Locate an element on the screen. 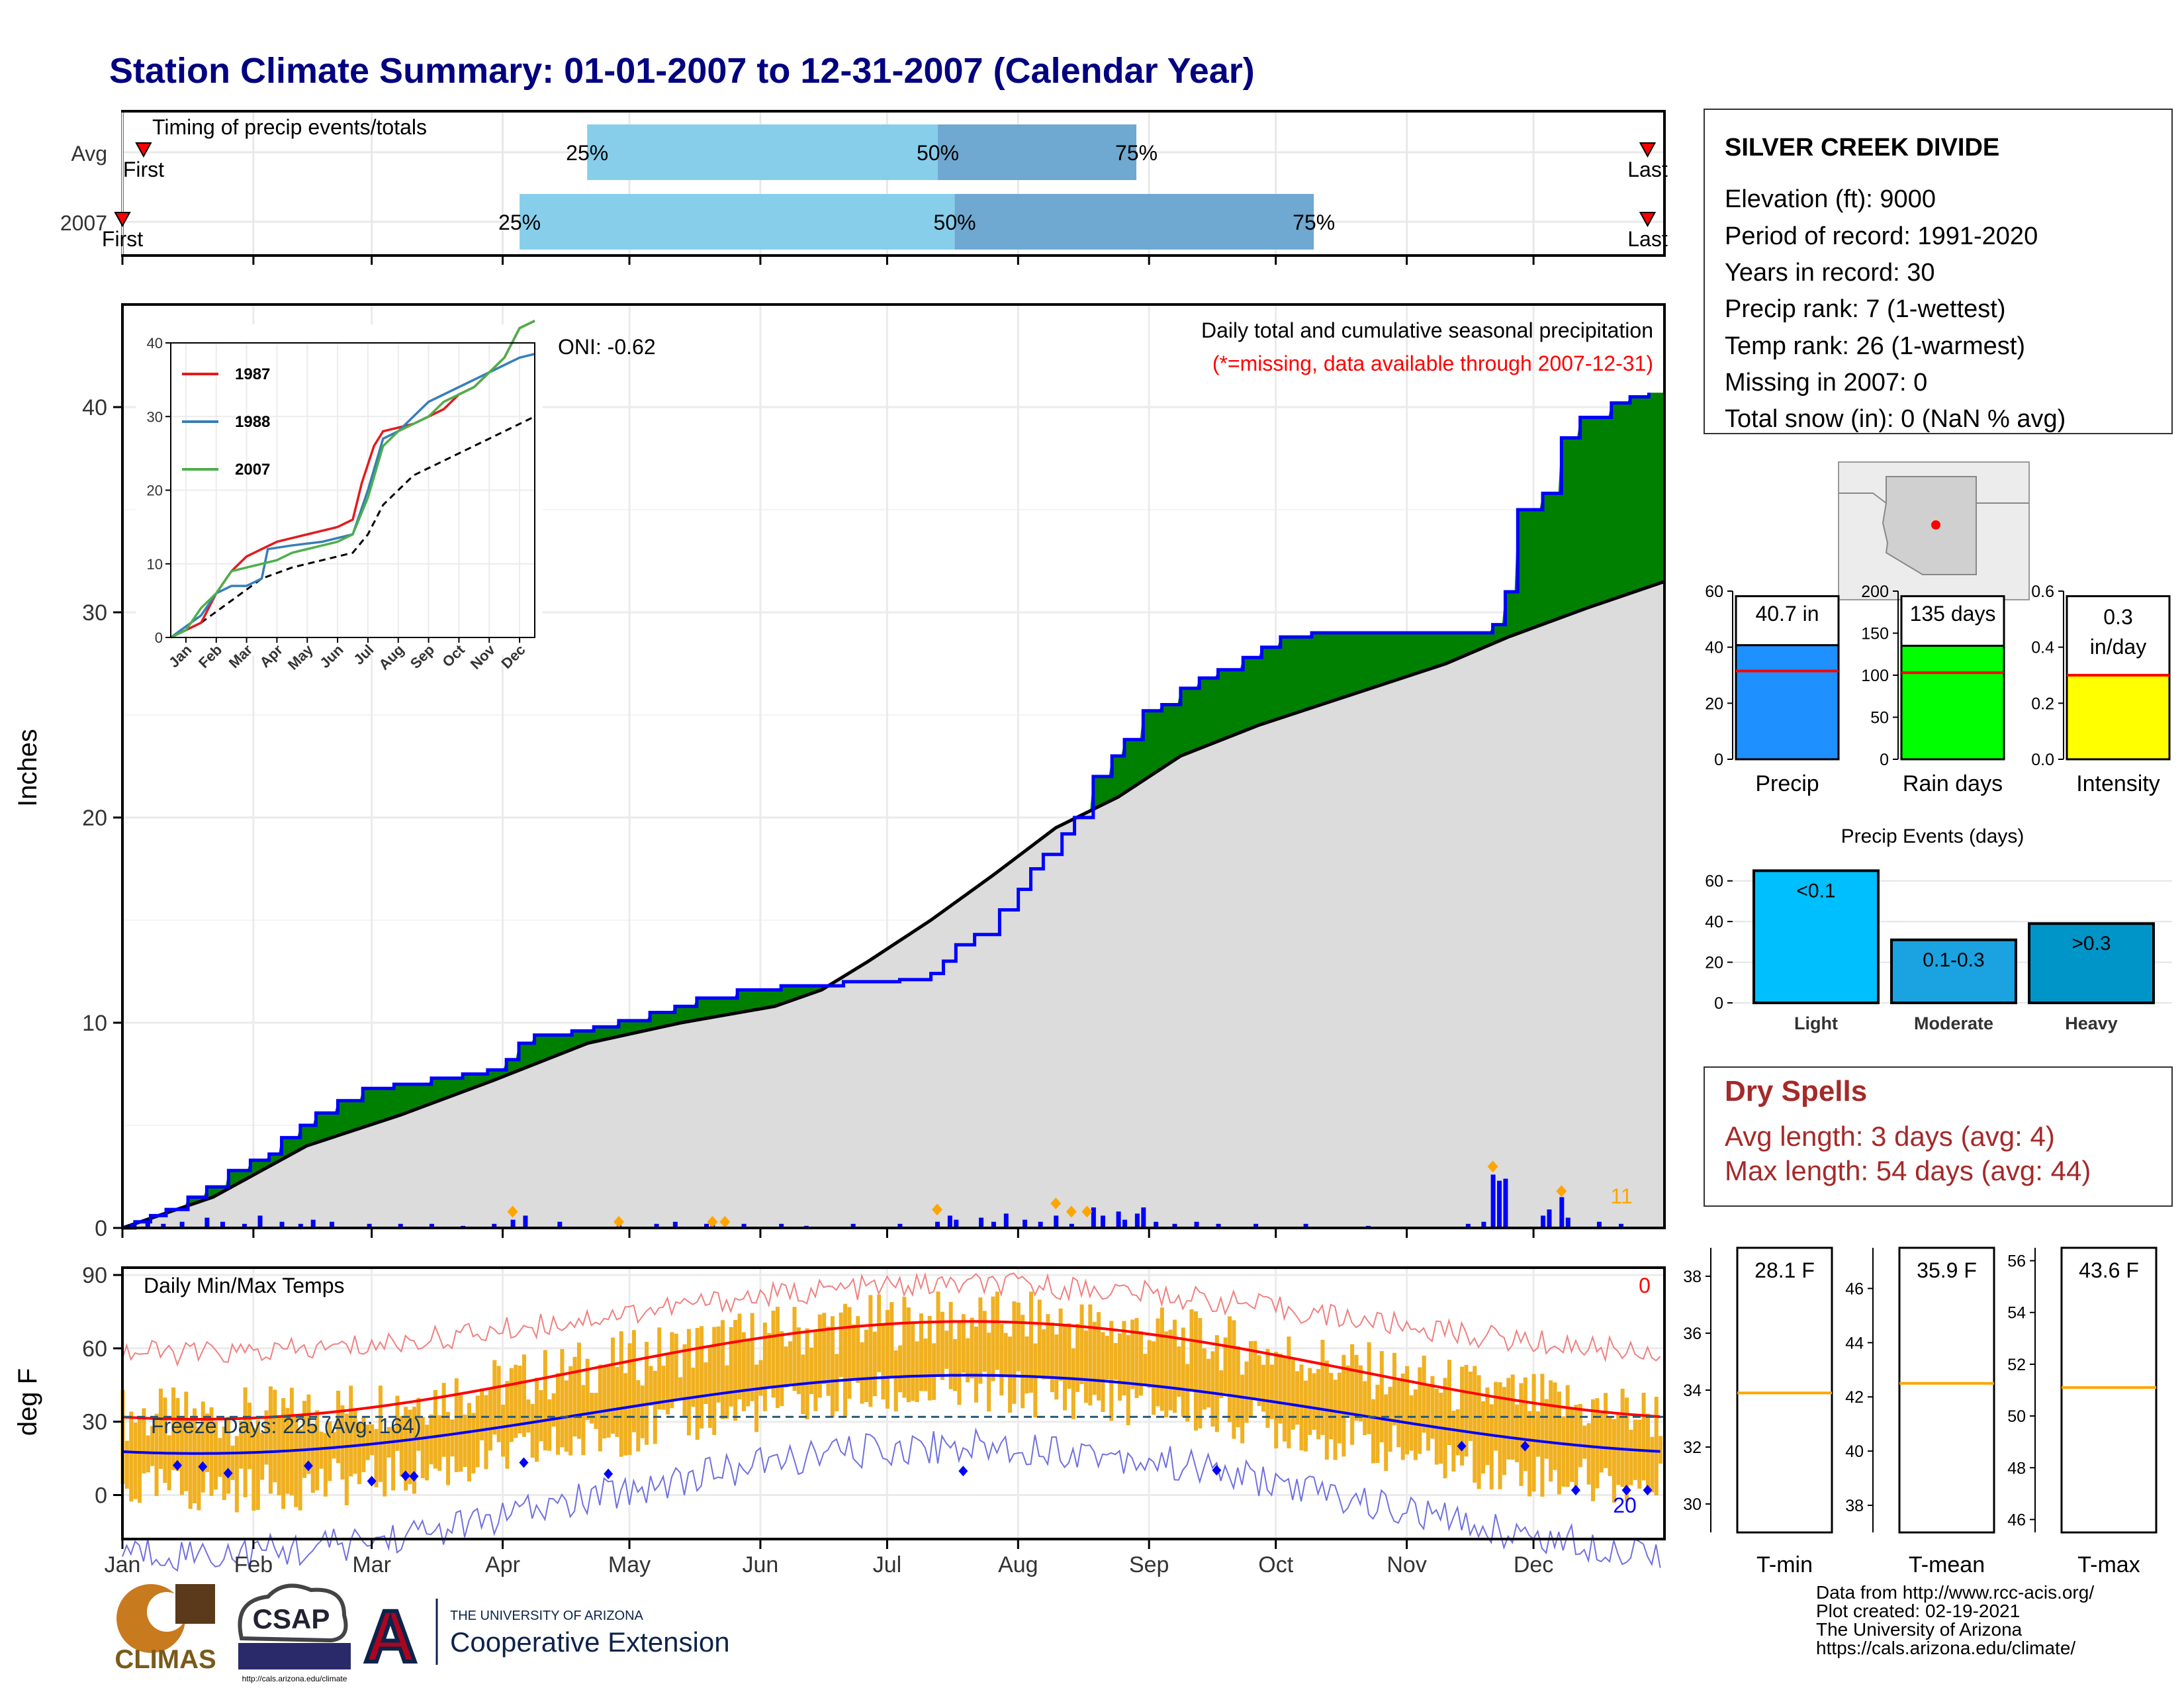  events-bar-heavy is located at coordinates (2091, 963).